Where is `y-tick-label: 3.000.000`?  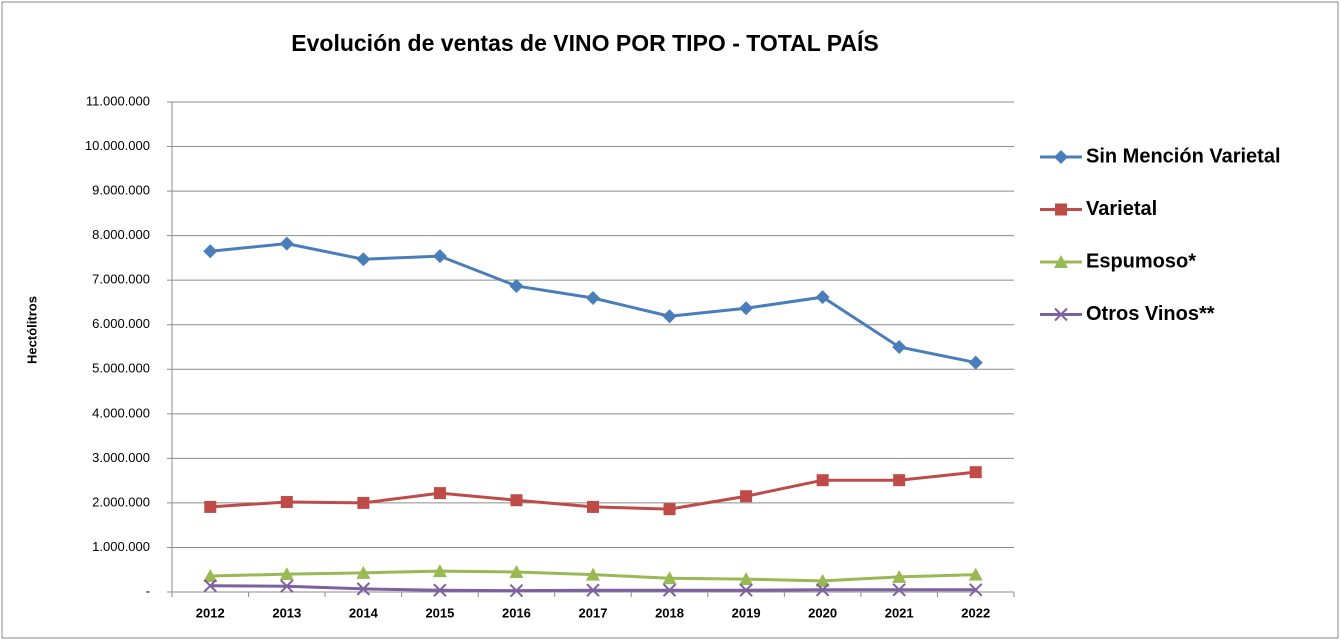 y-tick-label: 3.000.000 is located at coordinates (121, 457).